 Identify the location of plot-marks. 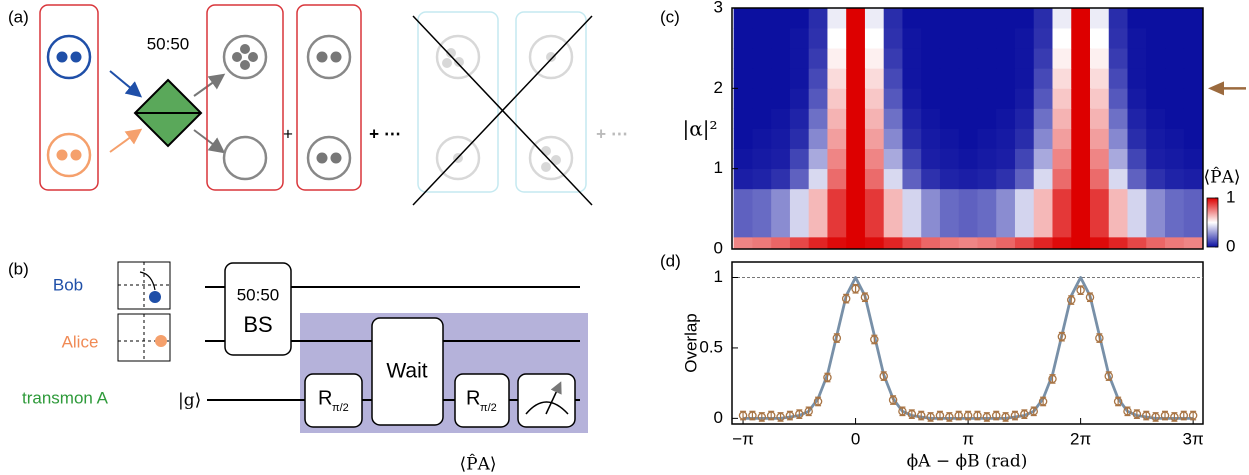
(968, 349).